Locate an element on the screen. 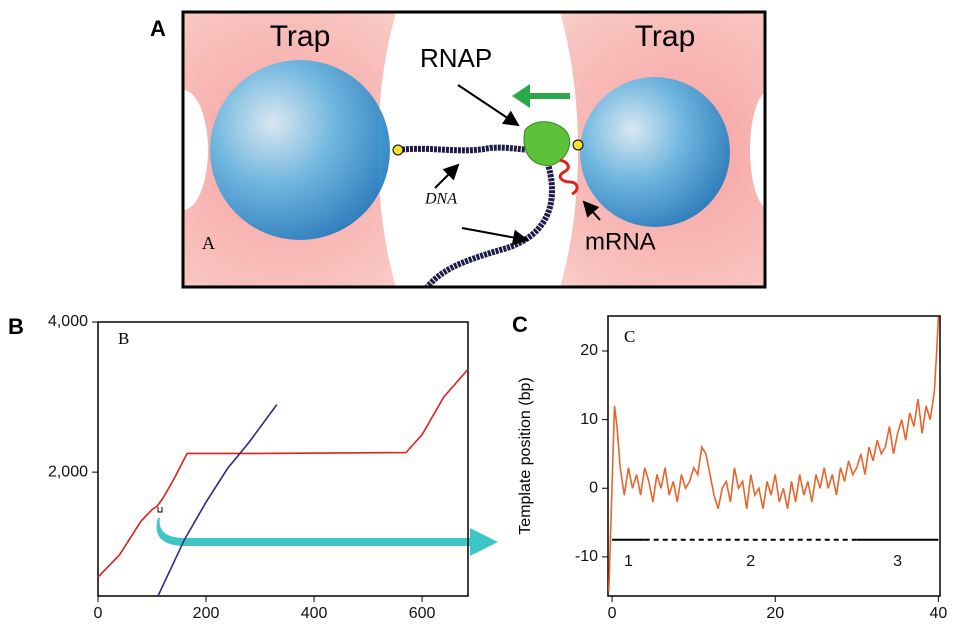 The width and height of the screenshot is (953, 624). x-tick-label: 400 is located at coordinates (314, 613).